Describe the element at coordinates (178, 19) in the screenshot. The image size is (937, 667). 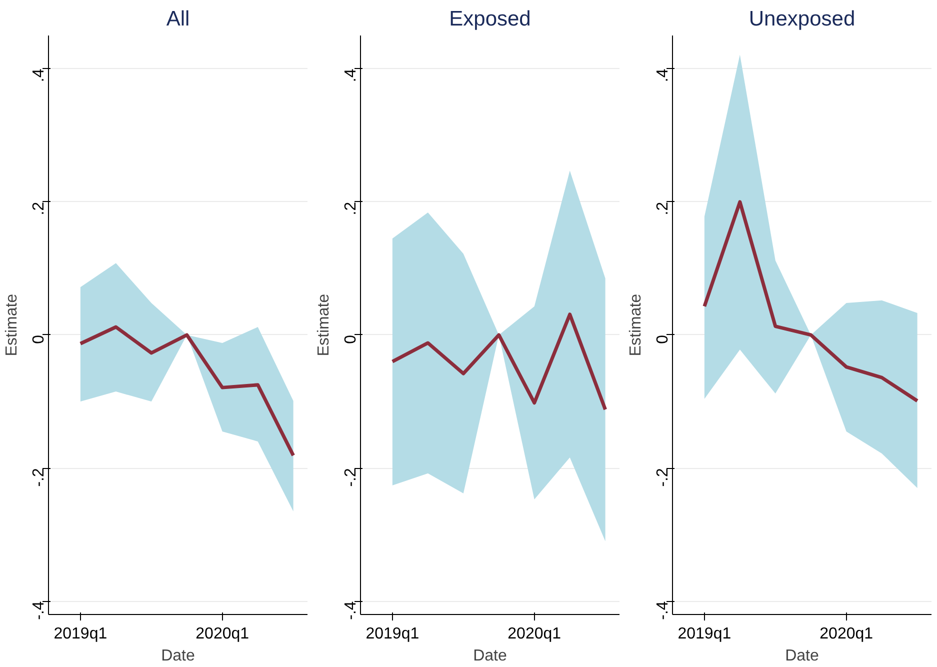
I see `chart-title: All` at that location.